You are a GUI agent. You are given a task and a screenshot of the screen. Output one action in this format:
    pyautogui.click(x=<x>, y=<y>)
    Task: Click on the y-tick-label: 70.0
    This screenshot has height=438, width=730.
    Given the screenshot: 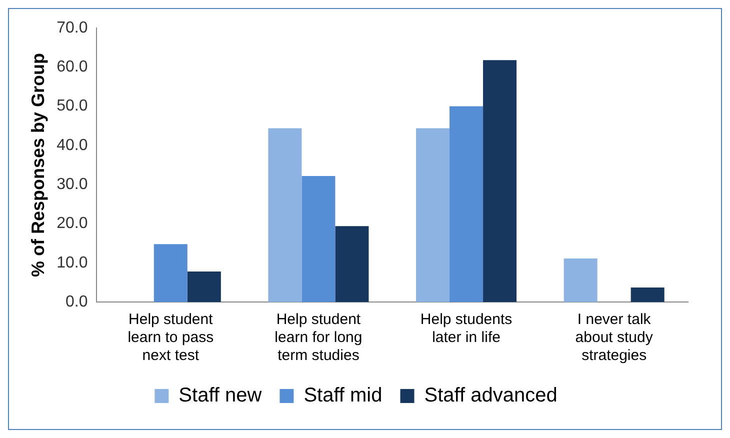 What is the action you would take?
    pyautogui.click(x=72, y=27)
    